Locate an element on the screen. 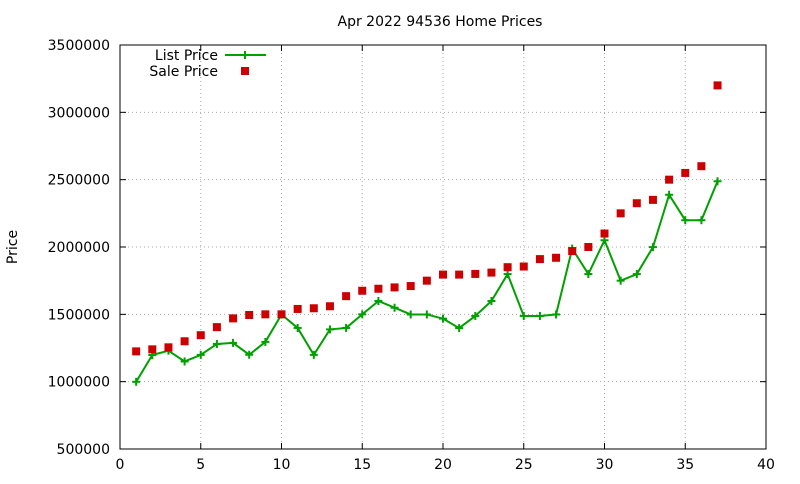 This screenshot has height=484, width=800. x-tick-label: 35 is located at coordinates (685, 465).